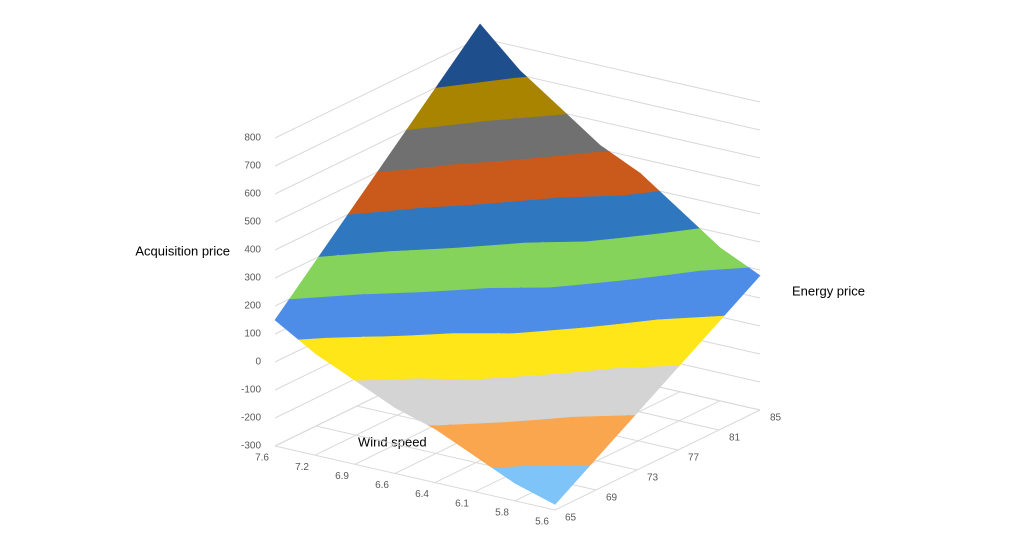 The height and width of the screenshot is (540, 1024). I want to click on x-tick-label: 7.6, so click(262, 458).